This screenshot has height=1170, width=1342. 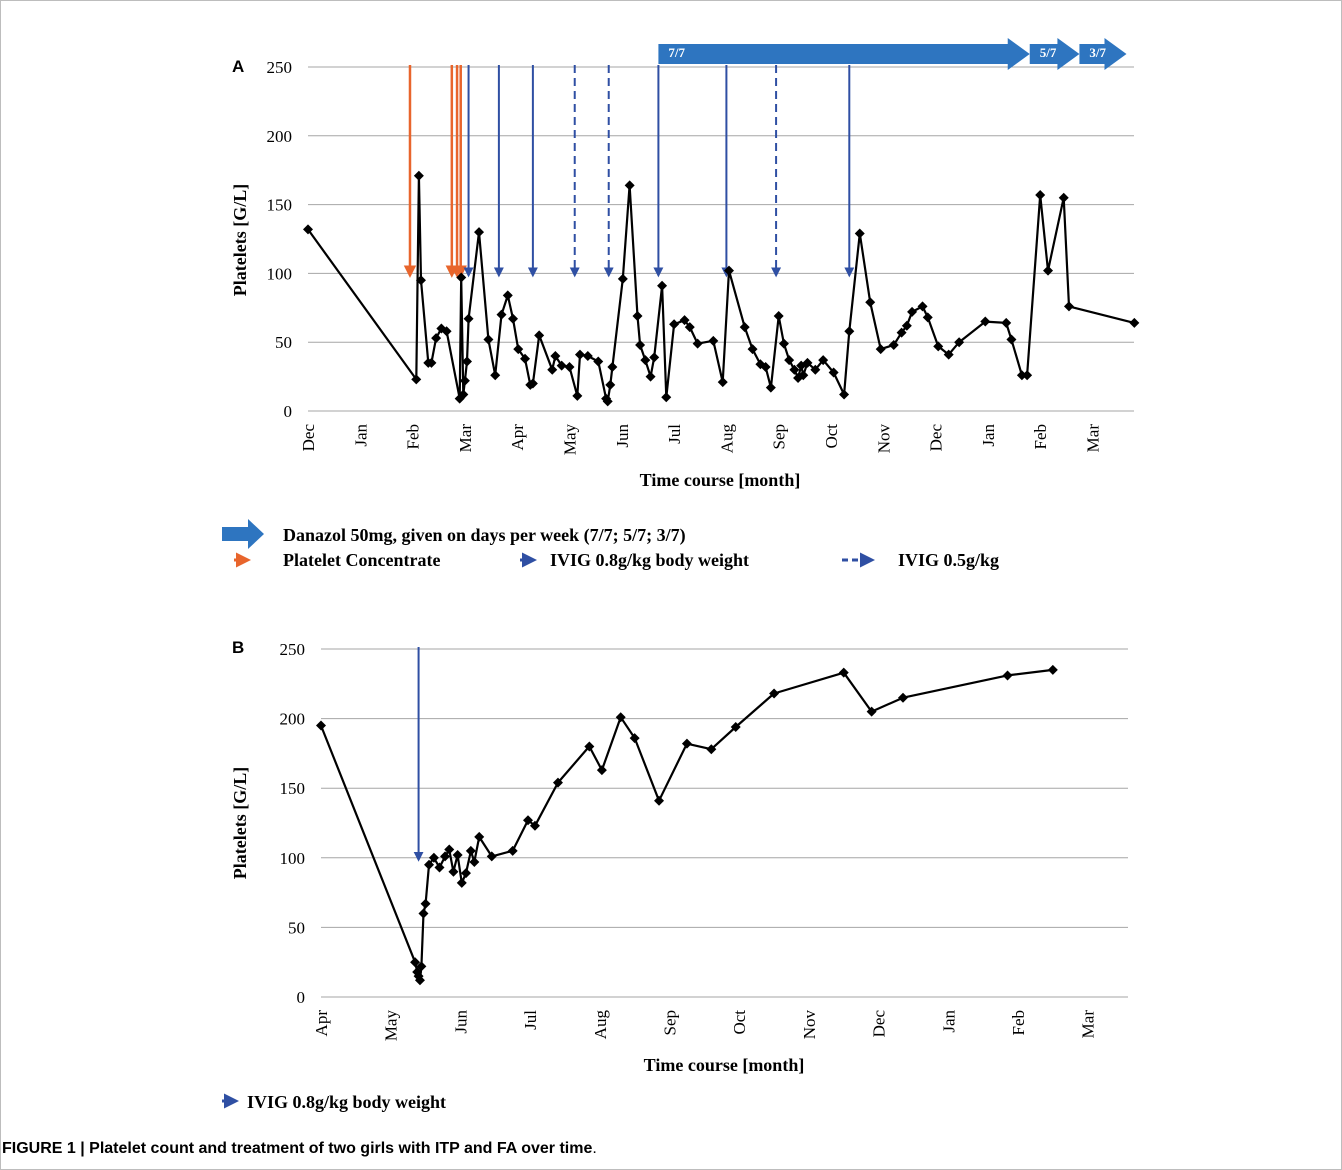 I want to click on panel-a-y-axis-title: Platelets [G/L], so click(x=240, y=240).